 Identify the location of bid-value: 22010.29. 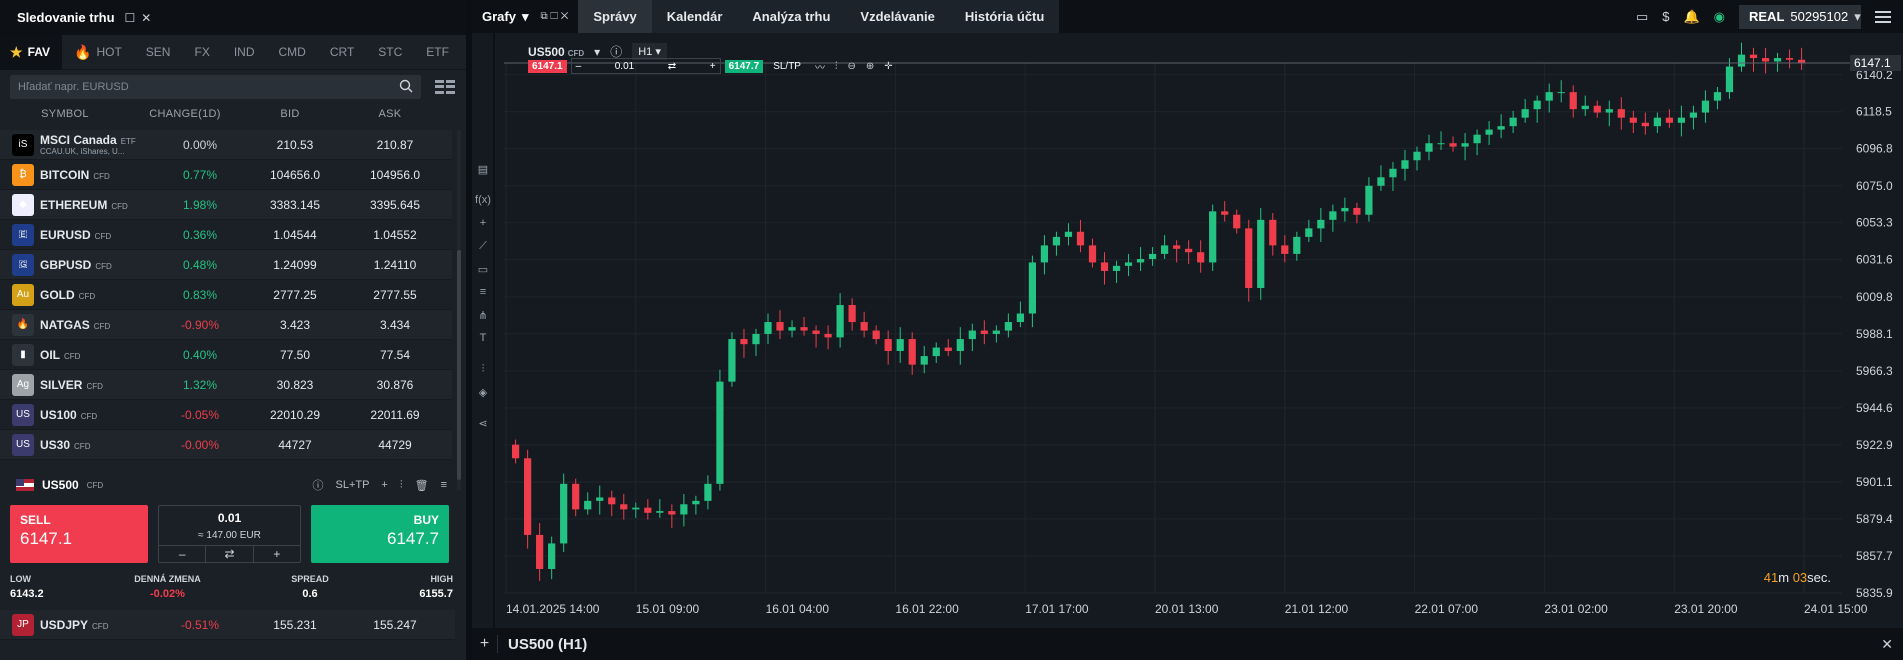
(295, 414).